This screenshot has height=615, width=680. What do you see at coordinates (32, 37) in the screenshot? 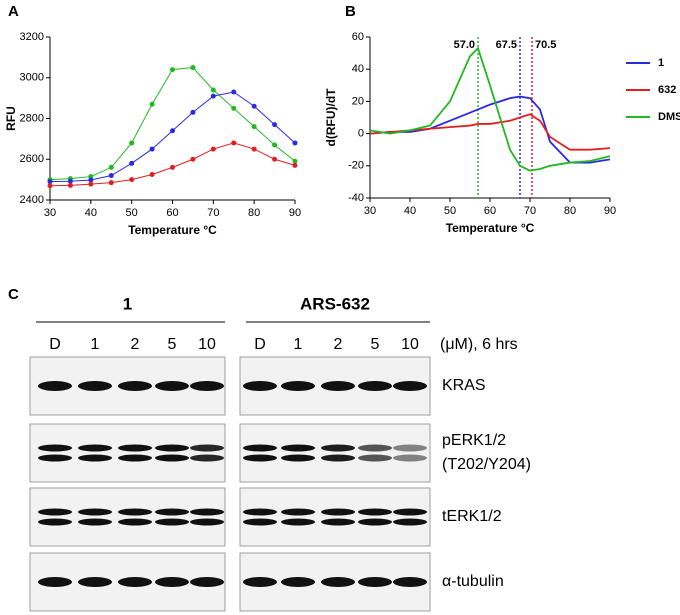
I see `y-tick-label: 3200` at bounding box center [32, 37].